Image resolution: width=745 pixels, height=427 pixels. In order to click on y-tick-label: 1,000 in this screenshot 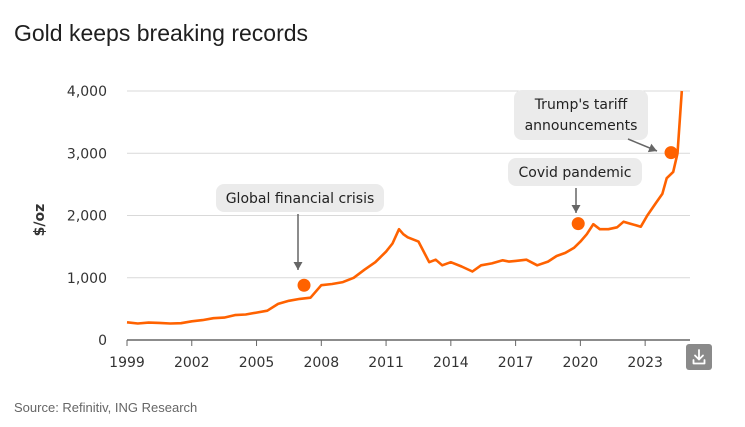, I will do `click(87, 279)`.